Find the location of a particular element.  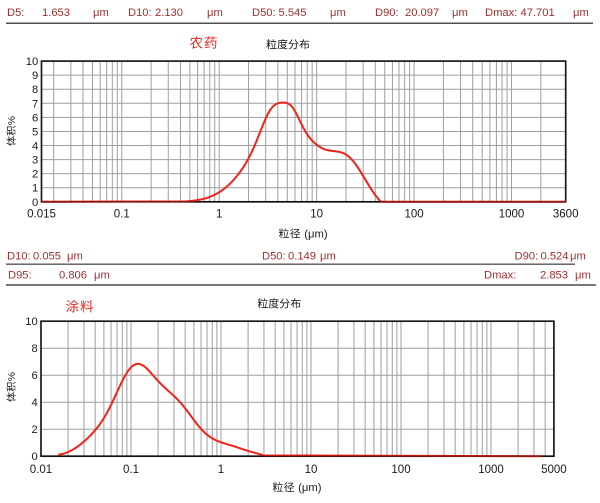

svg-text: 0.015 is located at coordinates (41, 215).